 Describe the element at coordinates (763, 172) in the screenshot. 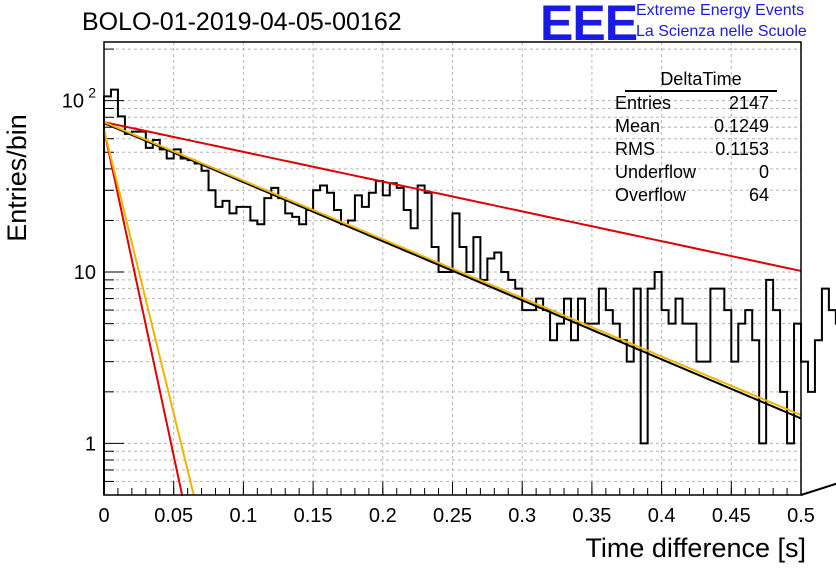

I see `stats-value: 0` at that location.